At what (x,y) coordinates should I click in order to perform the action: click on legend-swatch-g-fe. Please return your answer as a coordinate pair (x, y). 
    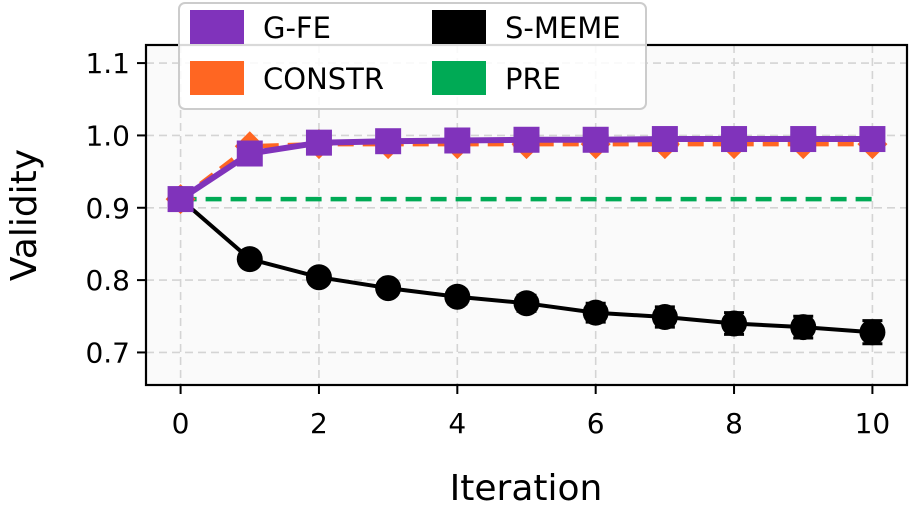
    Looking at the image, I should click on (217, 27).